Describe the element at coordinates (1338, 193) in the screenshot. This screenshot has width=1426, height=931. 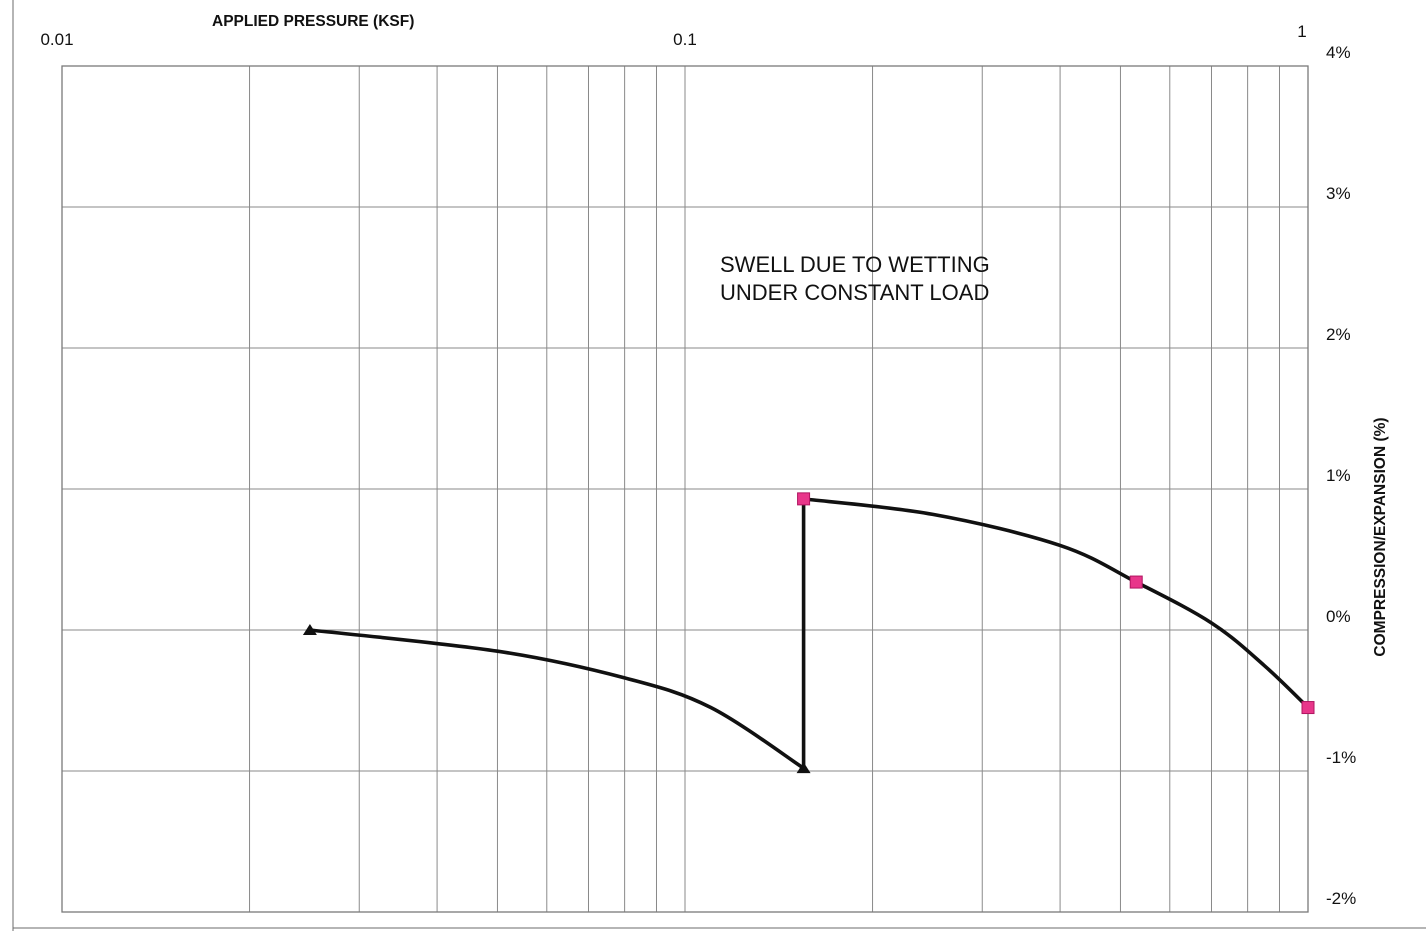
I see `y-tick-label: 3%` at that location.